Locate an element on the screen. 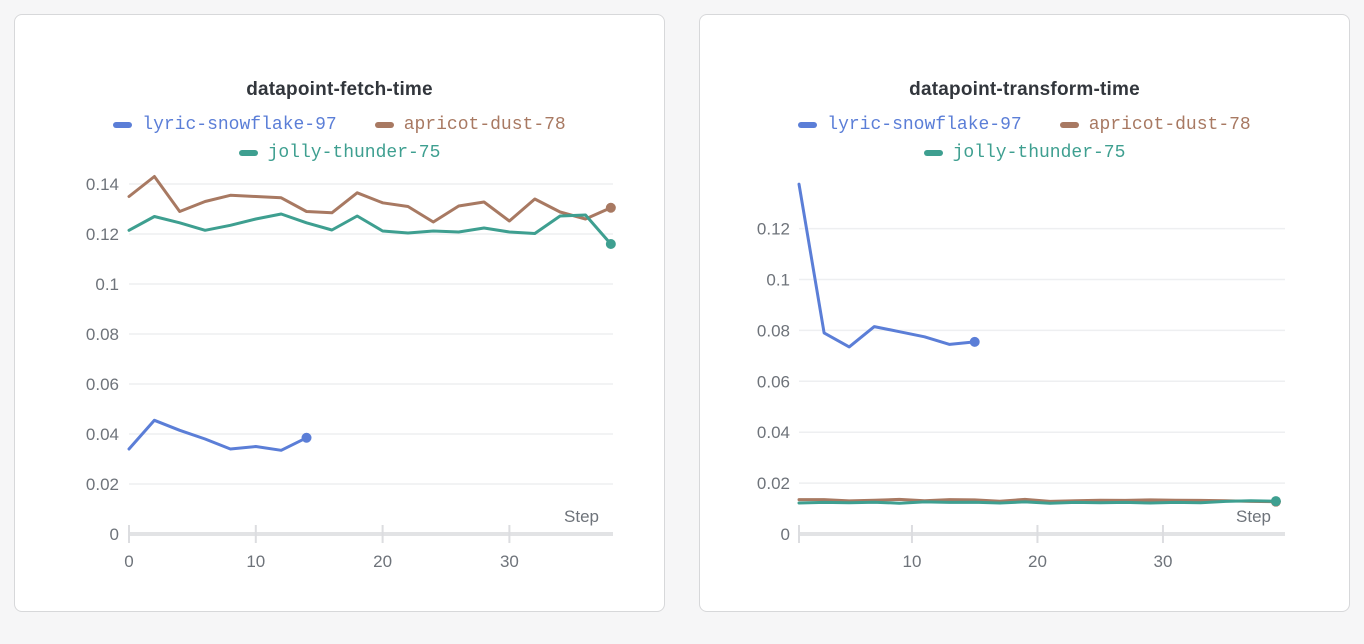 The width and height of the screenshot is (1364, 644). y-tick-label: 0.14 is located at coordinates (102, 184).